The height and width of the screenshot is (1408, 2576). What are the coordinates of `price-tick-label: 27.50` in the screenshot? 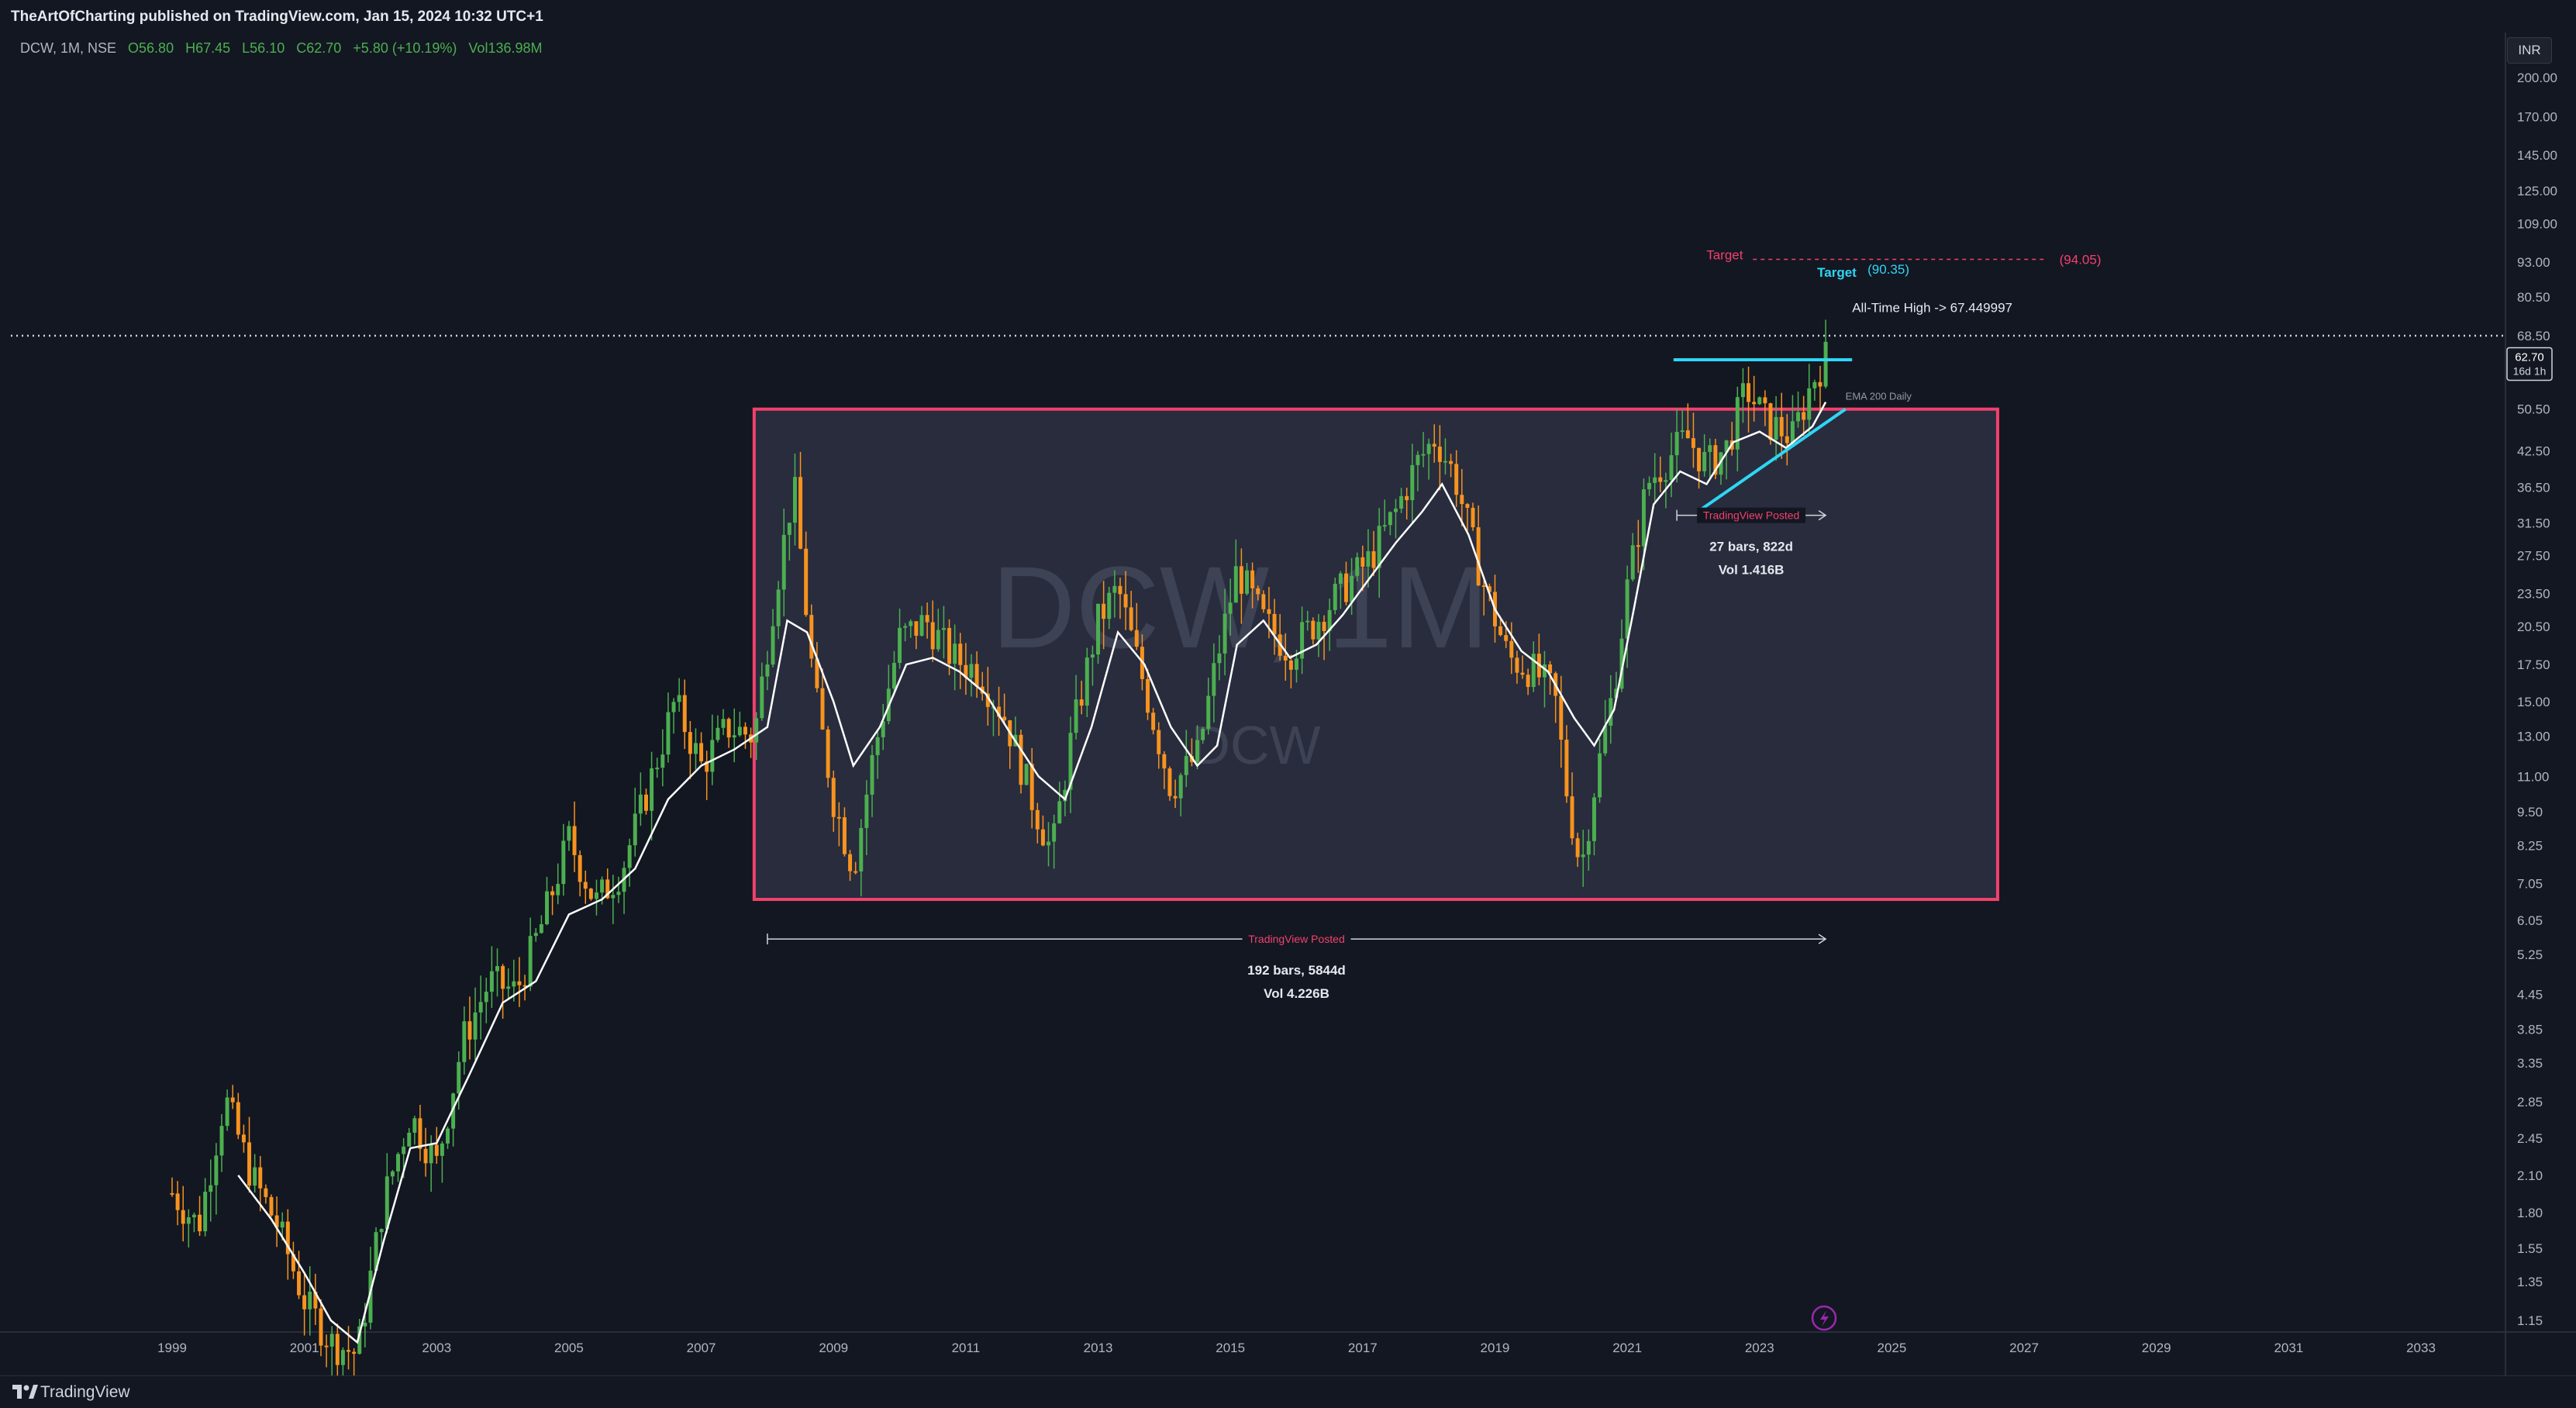 It's located at (2533, 556).